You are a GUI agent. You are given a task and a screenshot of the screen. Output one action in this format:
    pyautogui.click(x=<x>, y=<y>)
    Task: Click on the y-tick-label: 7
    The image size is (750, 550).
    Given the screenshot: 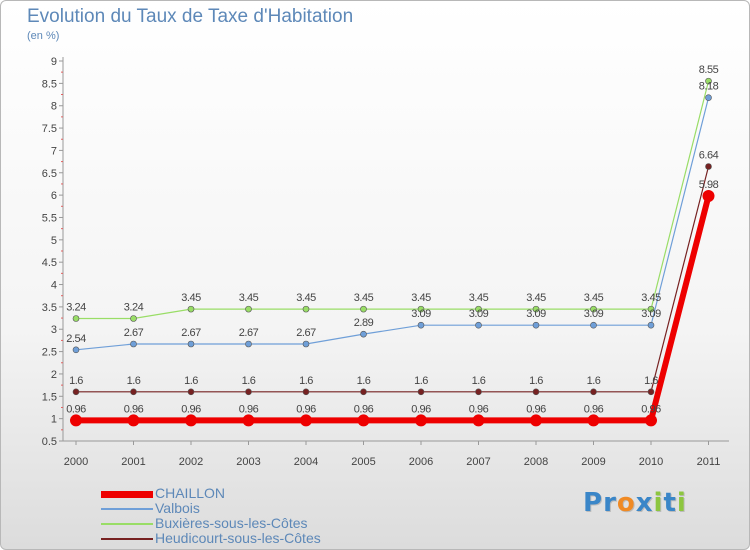 What is the action you would take?
    pyautogui.click(x=54, y=151)
    